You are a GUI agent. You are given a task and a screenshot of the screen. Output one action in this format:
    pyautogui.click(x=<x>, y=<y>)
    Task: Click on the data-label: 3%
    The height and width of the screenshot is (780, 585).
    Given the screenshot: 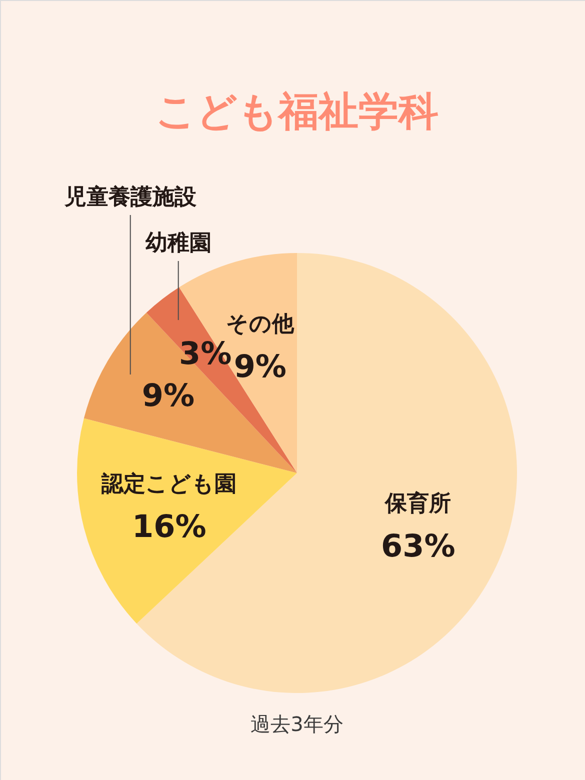 What is the action you would take?
    pyautogui.click(x=205, y=354)
    